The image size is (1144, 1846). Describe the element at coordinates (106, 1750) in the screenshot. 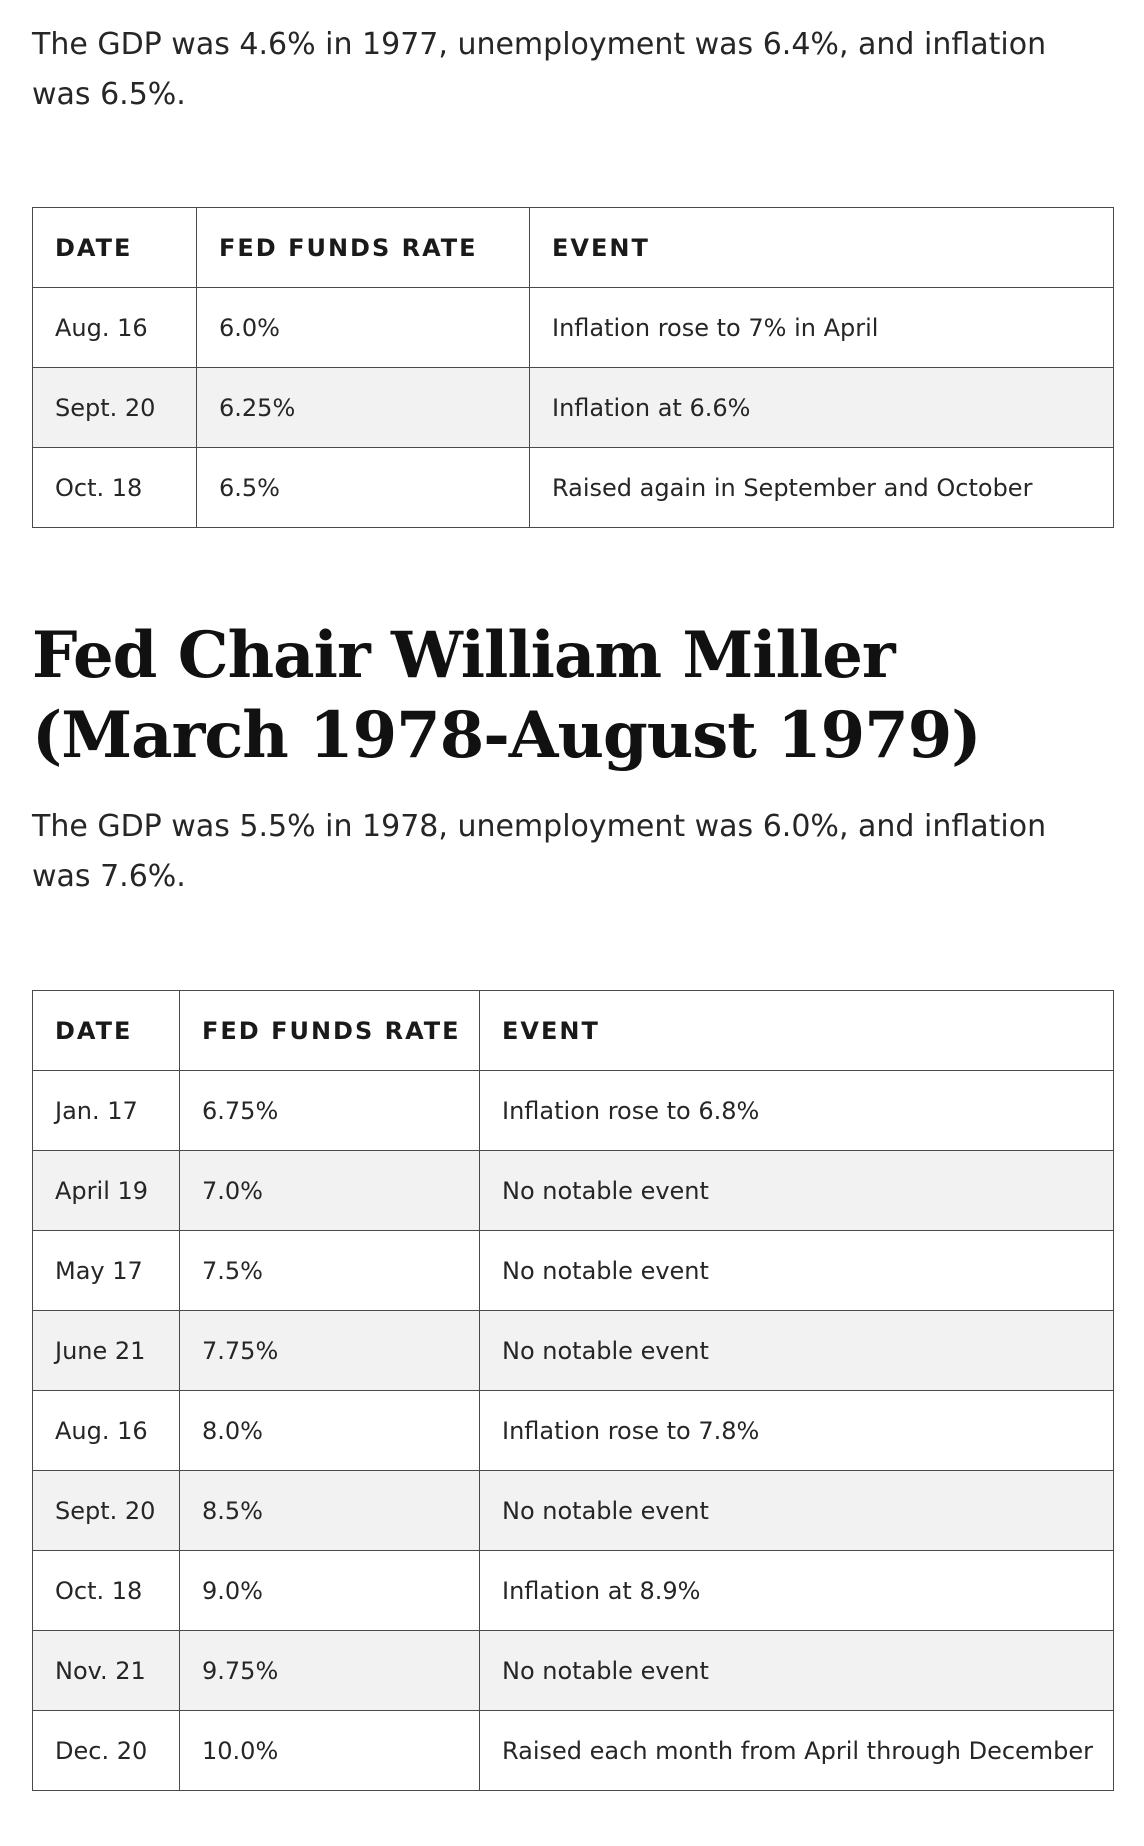

I see `cell-date: Dec. 20` at that location.